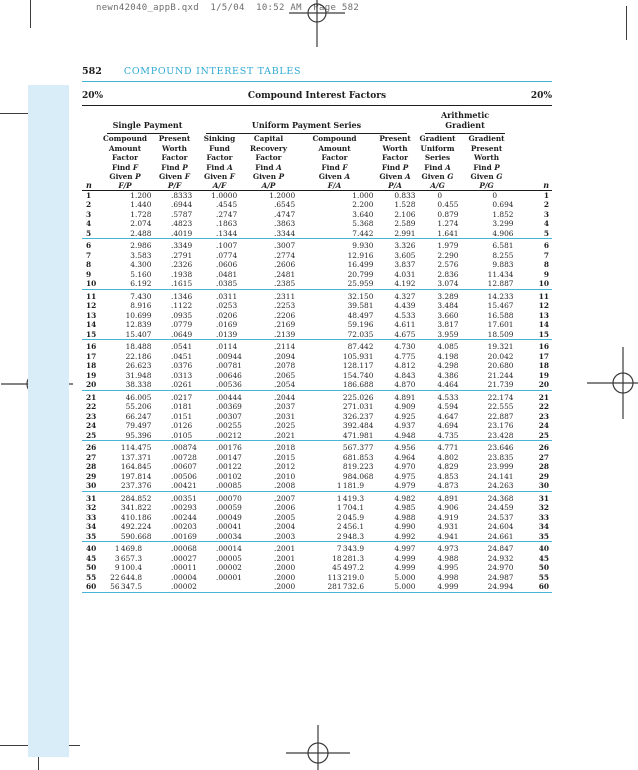 The height and width of the screenshot is (770, 638). What do you see at coordinates (486, 148) in the screenshot?
I see `column-name: Gradient Present Worth` at bounding box center [486, 148].